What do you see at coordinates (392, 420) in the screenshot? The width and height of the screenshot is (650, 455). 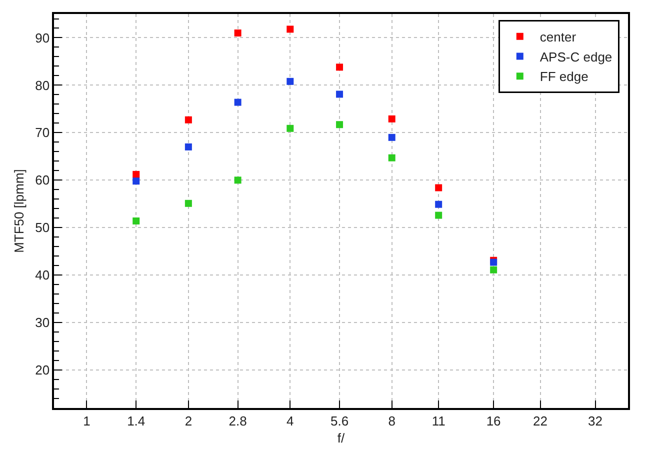 I see `x-tick-label: 8` at bounding box center [392, 420].